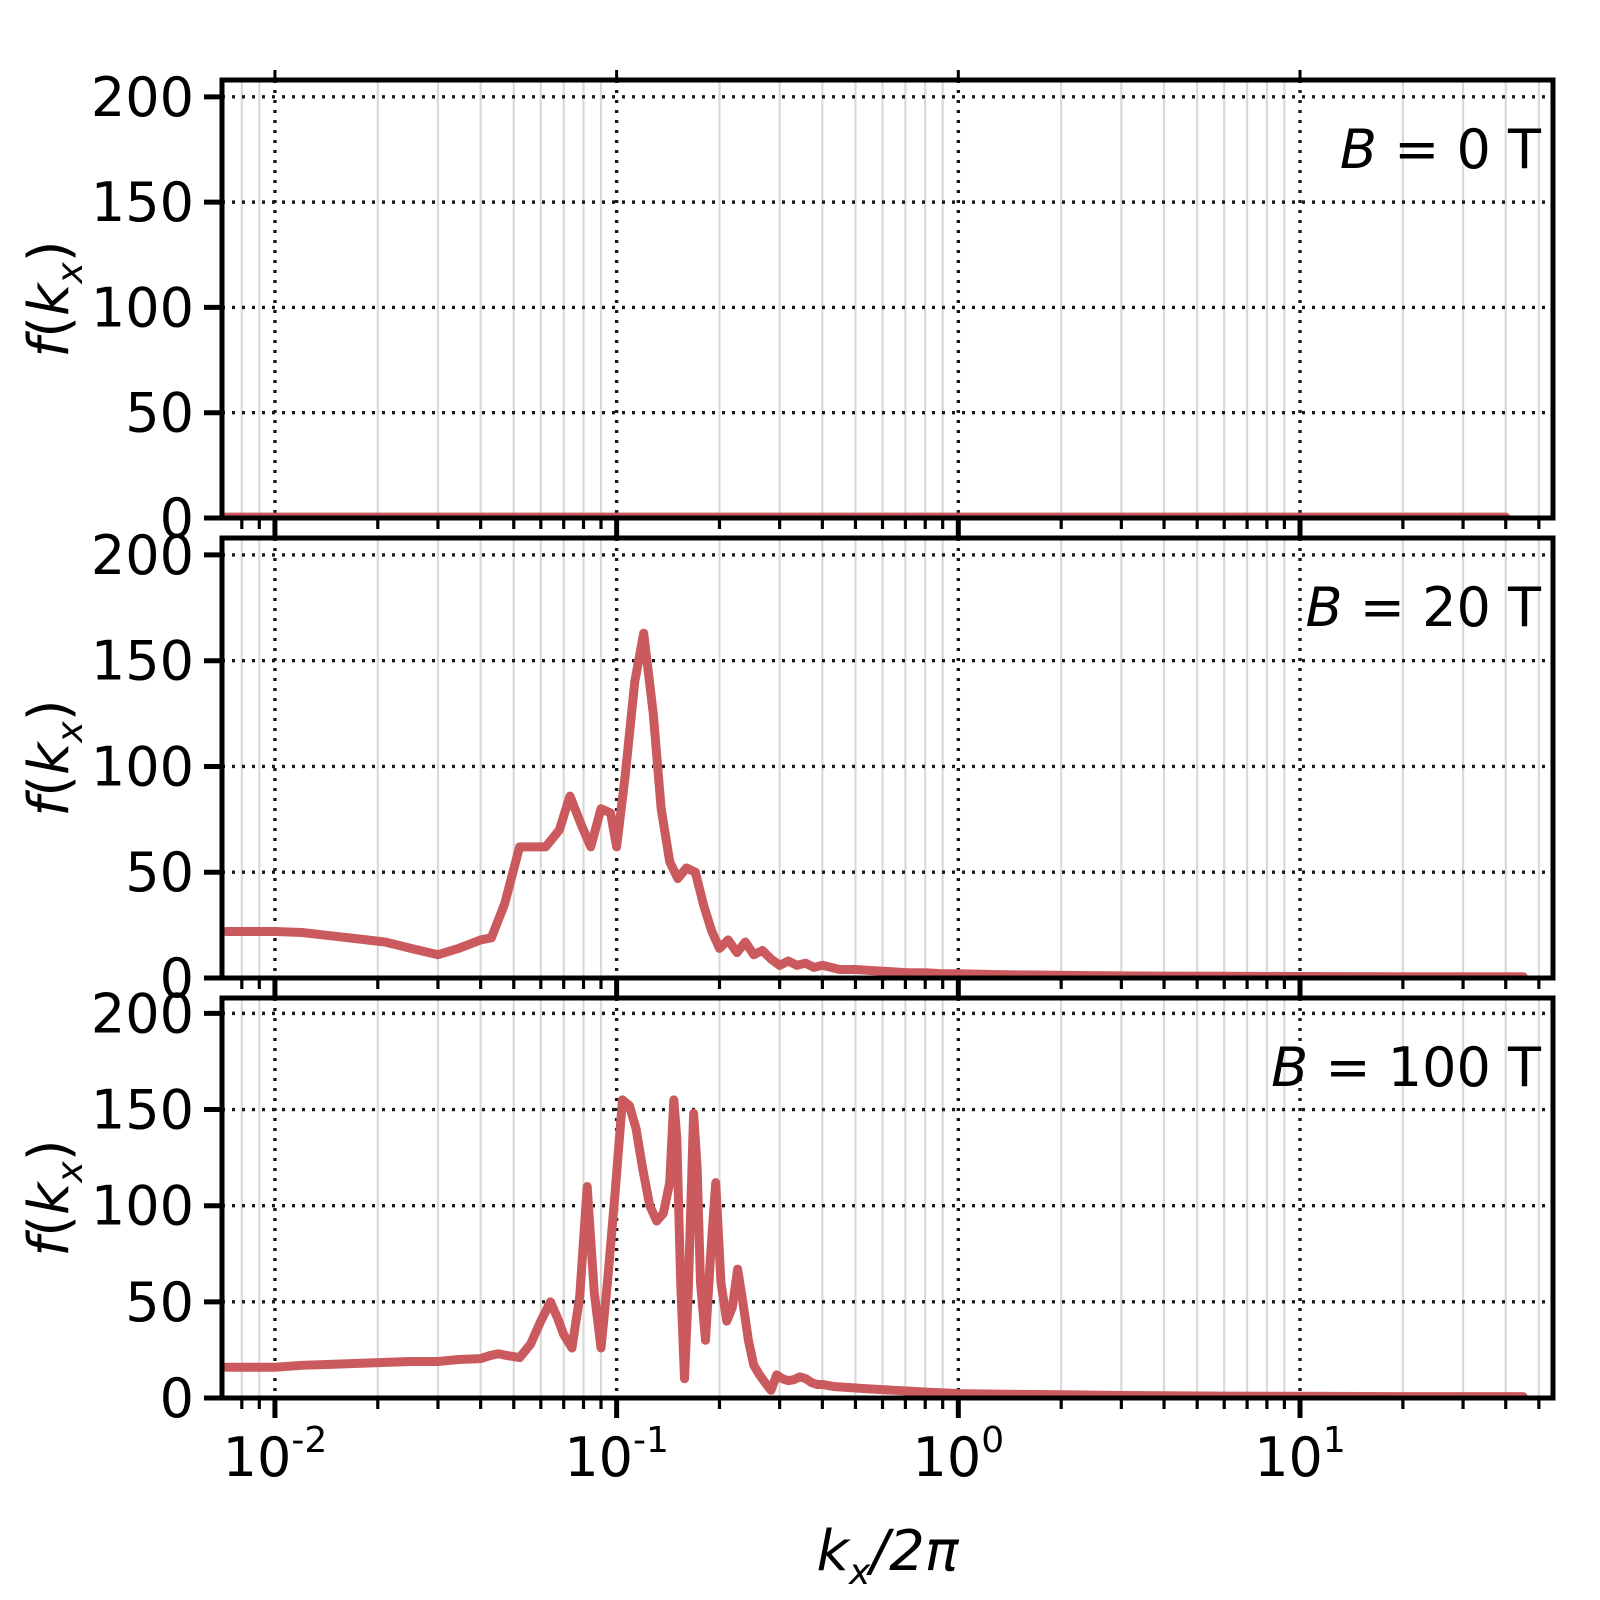 The image size is (1600, 1600). Describe the element at coordinates (888, 1556) in the screenshot. I see `x-axis-label: kx/2π` at that location.